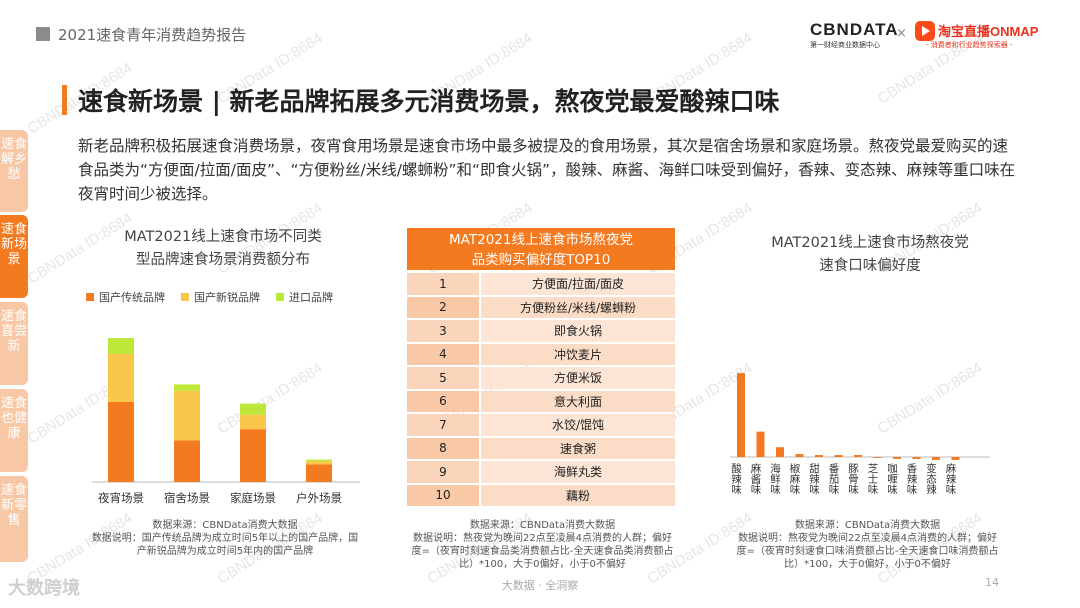  What do you see at coordinates (775, 478) in the screenshot?
I see `x-tick-label: 海鲜味` at bounding box center [775, 478].